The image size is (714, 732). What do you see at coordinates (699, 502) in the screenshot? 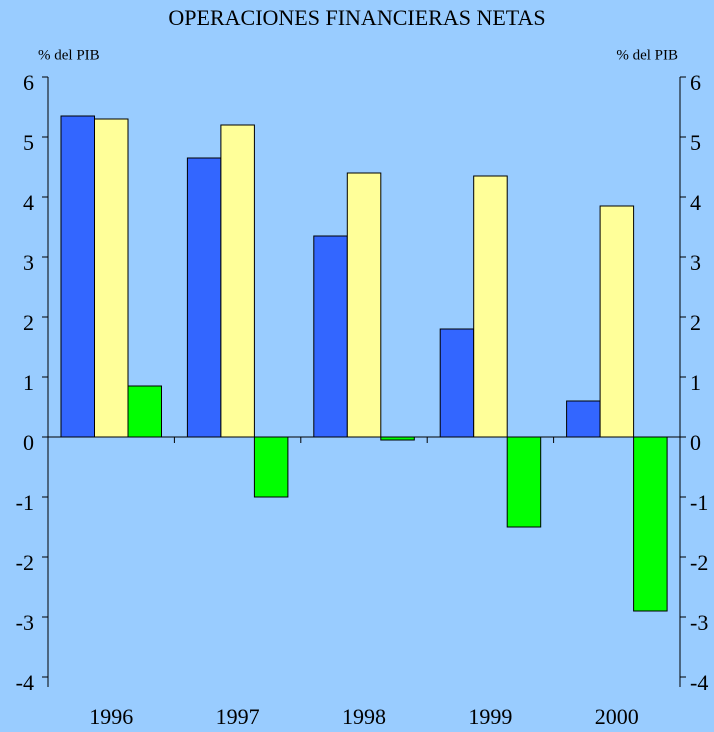
I see `y2-tick-label: -1` at bounding box center [699, 502].